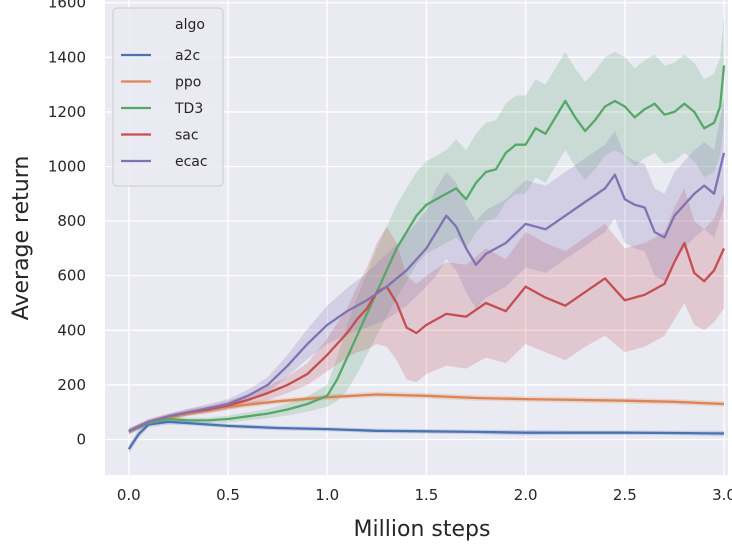 The height and width of the screenshot is (545, 732). What do you see at coordinates (188, 83) in the screenshot?
I see `legend-label-ppo: ppo` at bounding box center [188, 83].